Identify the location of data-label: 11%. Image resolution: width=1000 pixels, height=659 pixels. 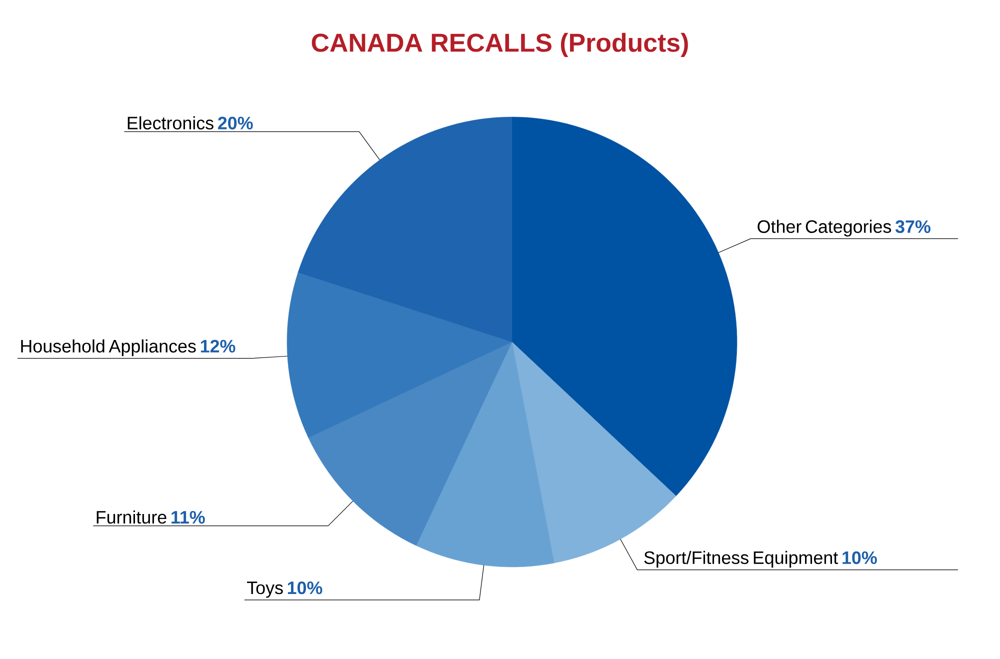
(188, 517).